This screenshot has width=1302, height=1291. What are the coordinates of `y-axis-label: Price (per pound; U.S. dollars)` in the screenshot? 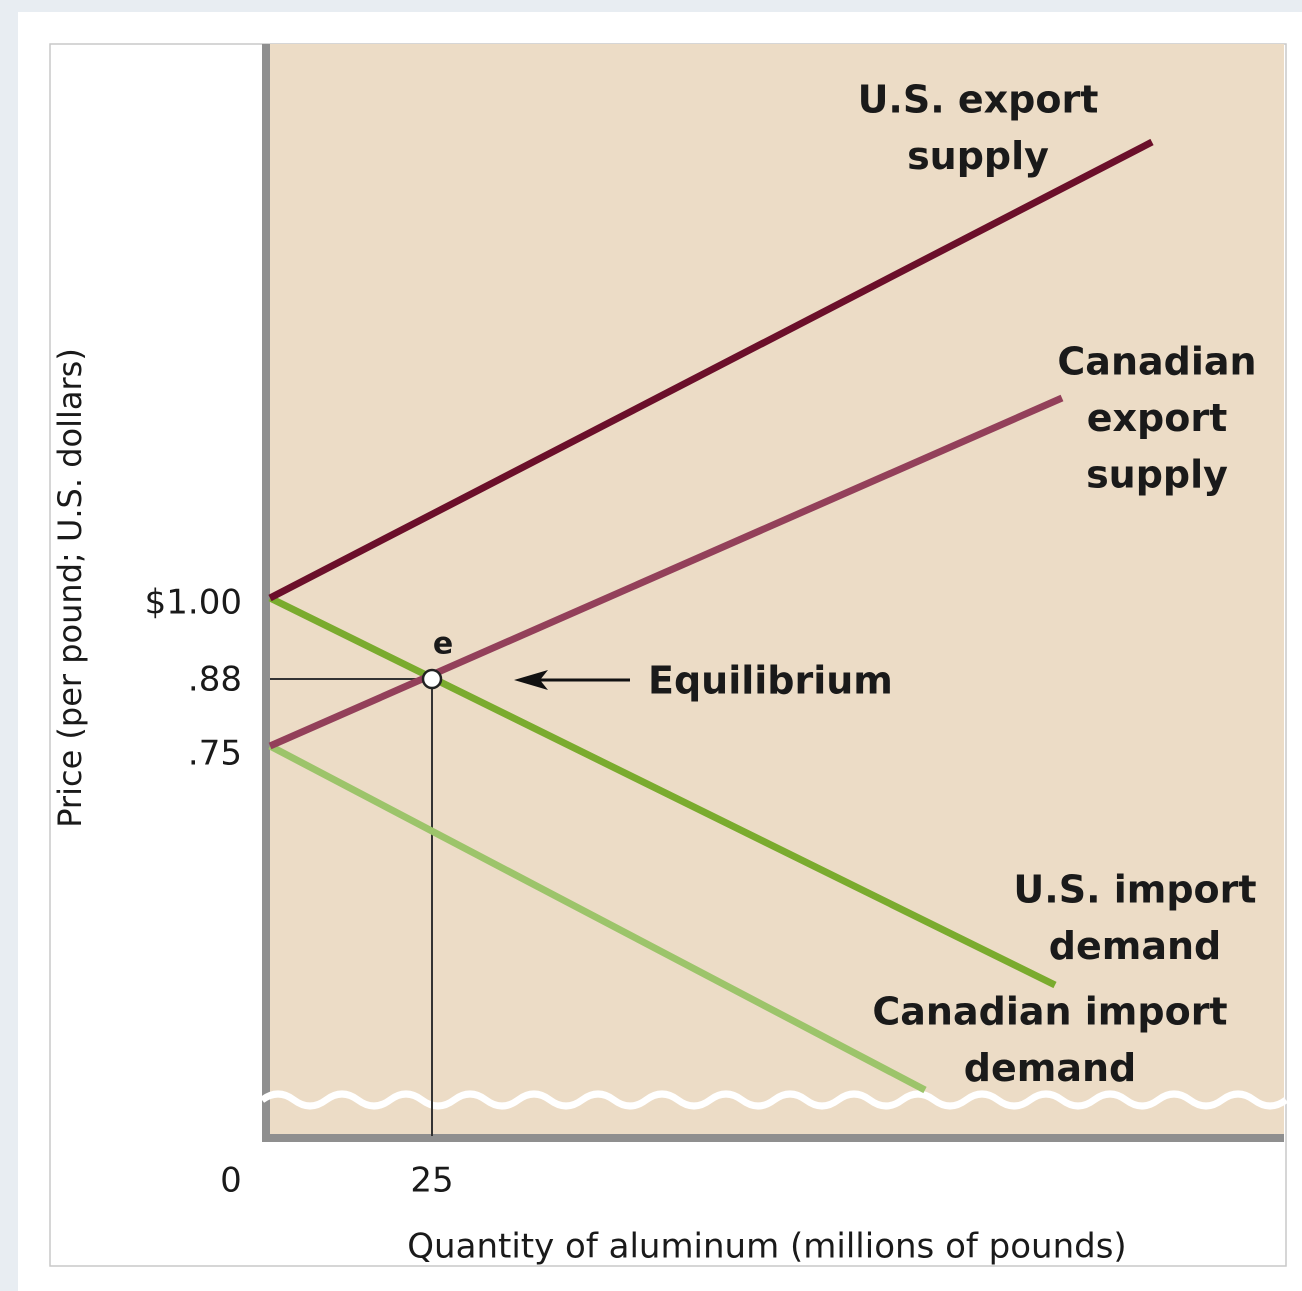 It's located at (70, 588).